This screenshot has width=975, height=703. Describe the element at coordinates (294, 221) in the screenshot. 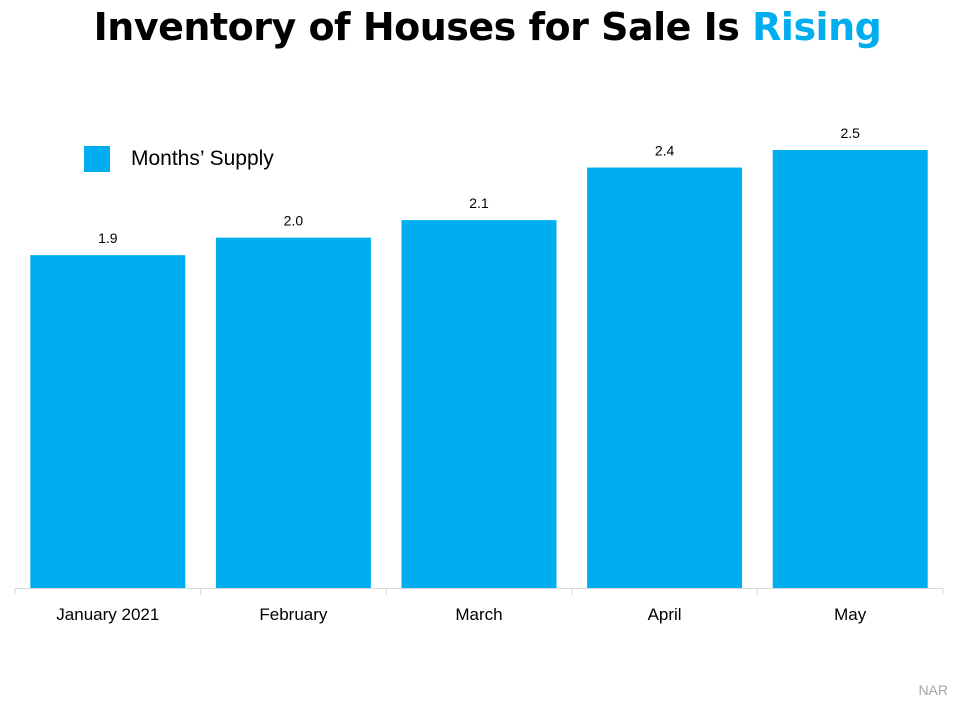

I see `data-label-2: 2.0` at that location.